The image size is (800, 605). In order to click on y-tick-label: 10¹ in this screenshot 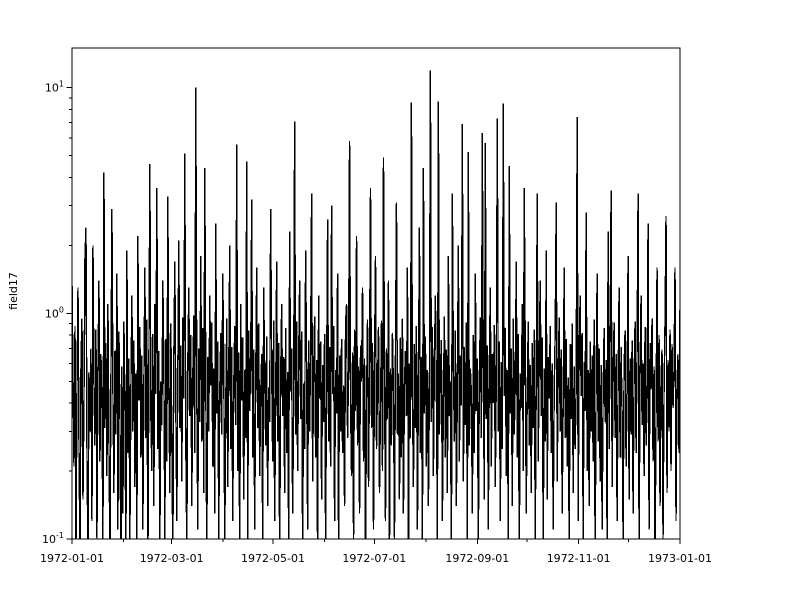, I will do `click(54, 87)`.